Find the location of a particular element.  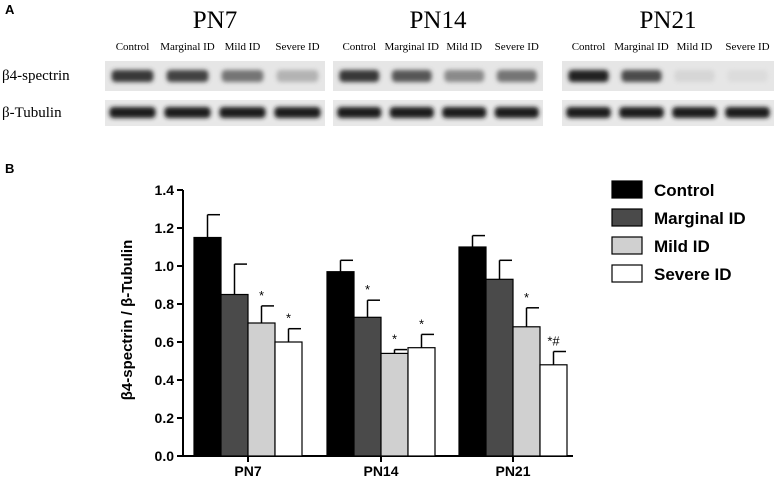

x-tick-label: PN21 is located at coordinates (512, 471).